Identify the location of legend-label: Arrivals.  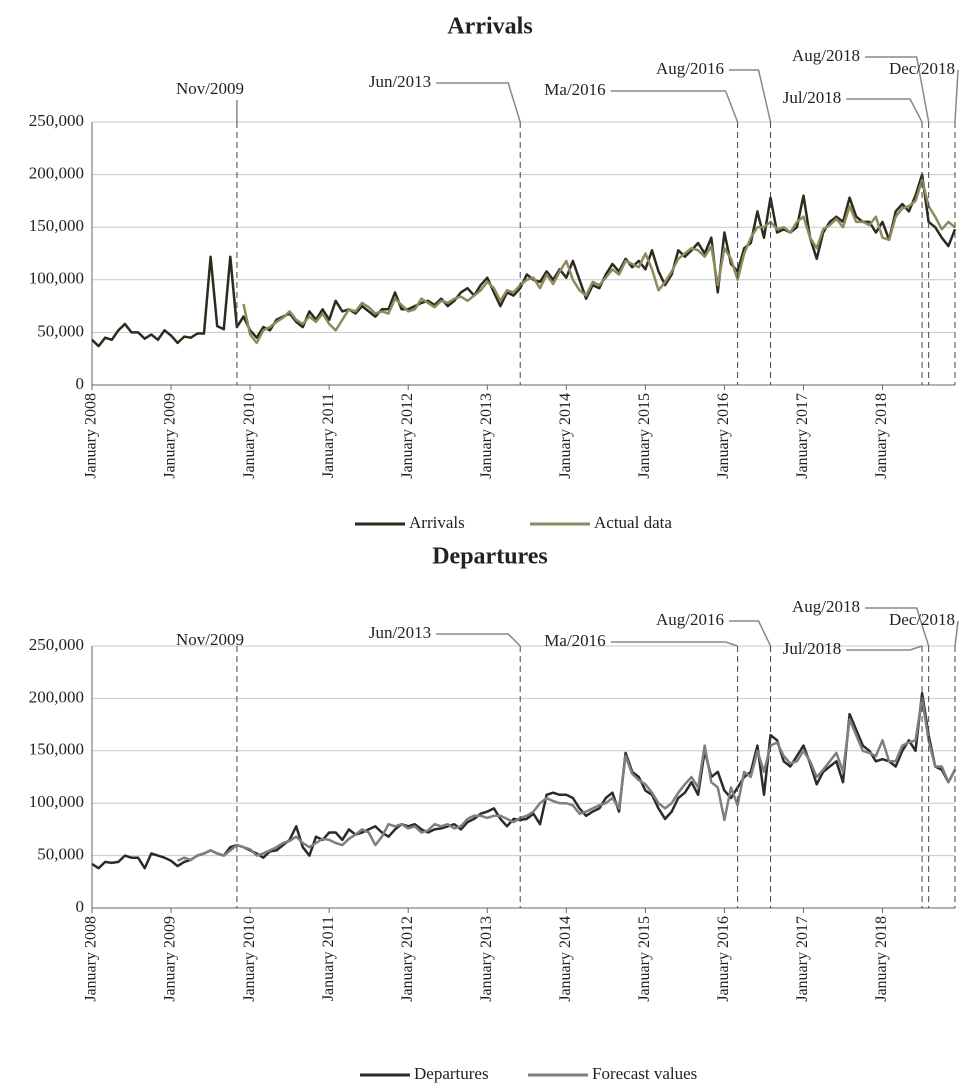
(437, 522).